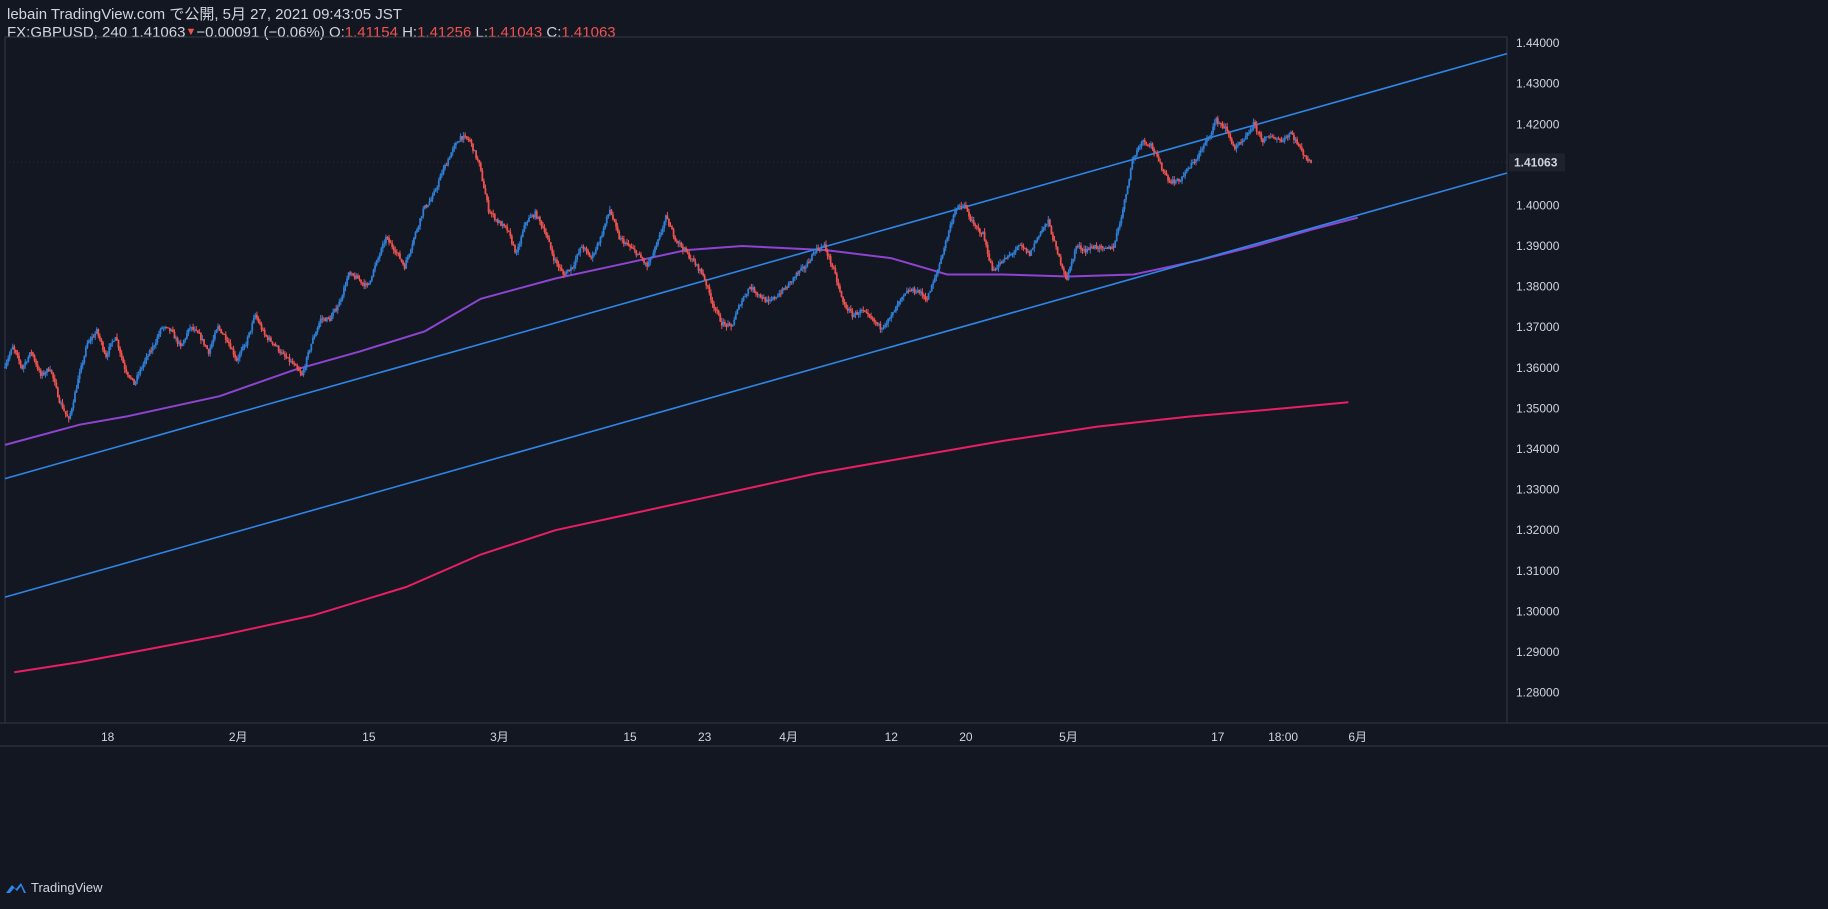 This screenshot has width=1828, height=909. Describe the element at coordinates (966, 737) in the screenshot. I see `time-tick-label: 20` at that location.